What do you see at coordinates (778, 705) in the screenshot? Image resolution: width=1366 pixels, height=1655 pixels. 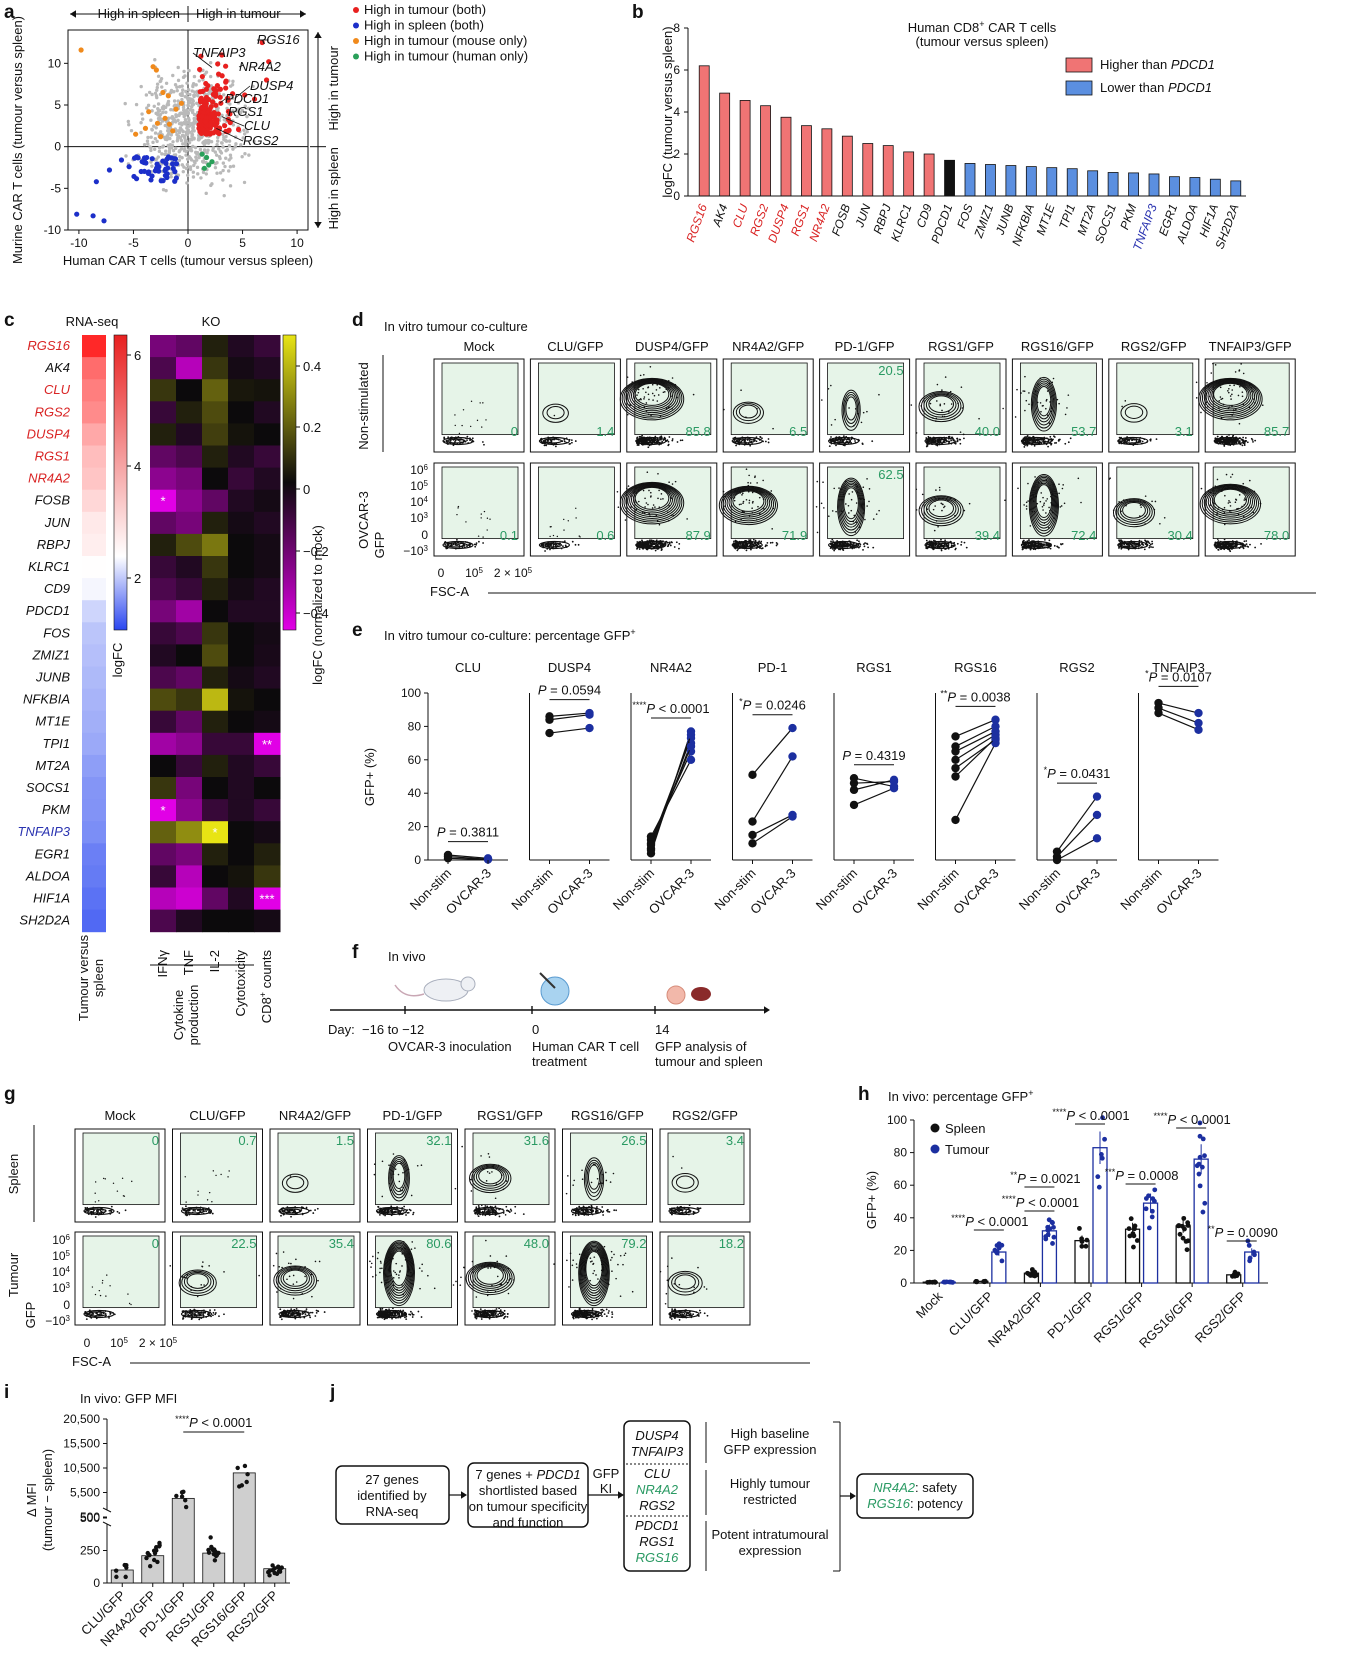 I see `text-span: = 0.0246` at bounding box center [778, 705].